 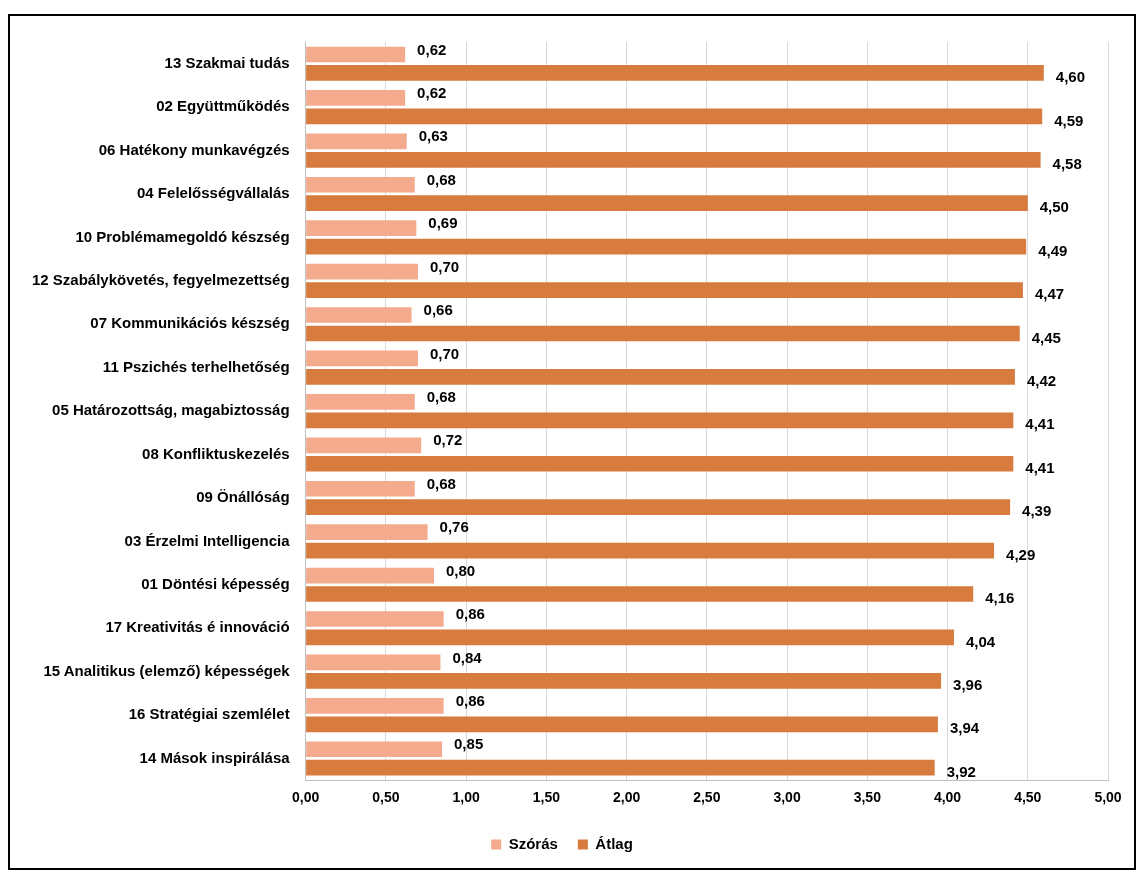 What do you see at coordinates (438, 310) in the screenshot?
I see `data-label: 0,66` at bounding box center [438, 310].